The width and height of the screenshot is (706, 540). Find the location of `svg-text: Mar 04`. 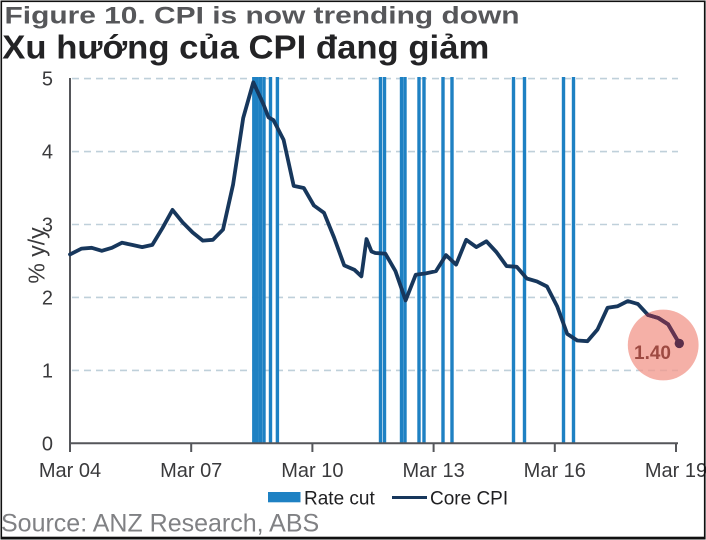

svg-text: Mar 04 is located at coordinates (70, 471).